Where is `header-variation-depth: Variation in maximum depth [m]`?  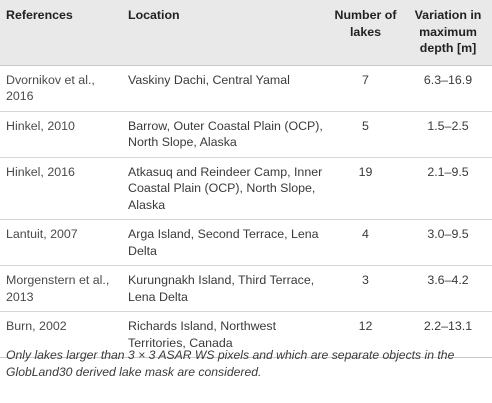
header-variation-depth: Variation in maximum depth [m] is located at coordinates (447, 32).